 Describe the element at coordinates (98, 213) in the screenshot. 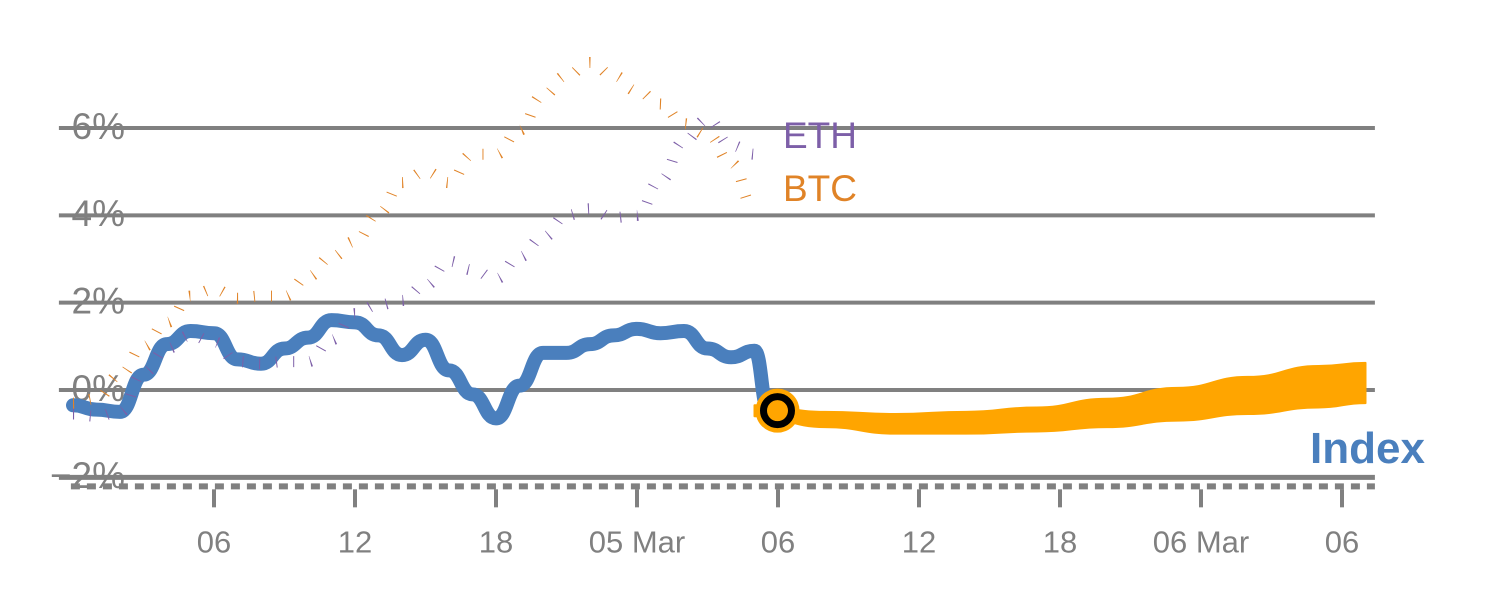

I see `y-tick-label: 4%` at that location.